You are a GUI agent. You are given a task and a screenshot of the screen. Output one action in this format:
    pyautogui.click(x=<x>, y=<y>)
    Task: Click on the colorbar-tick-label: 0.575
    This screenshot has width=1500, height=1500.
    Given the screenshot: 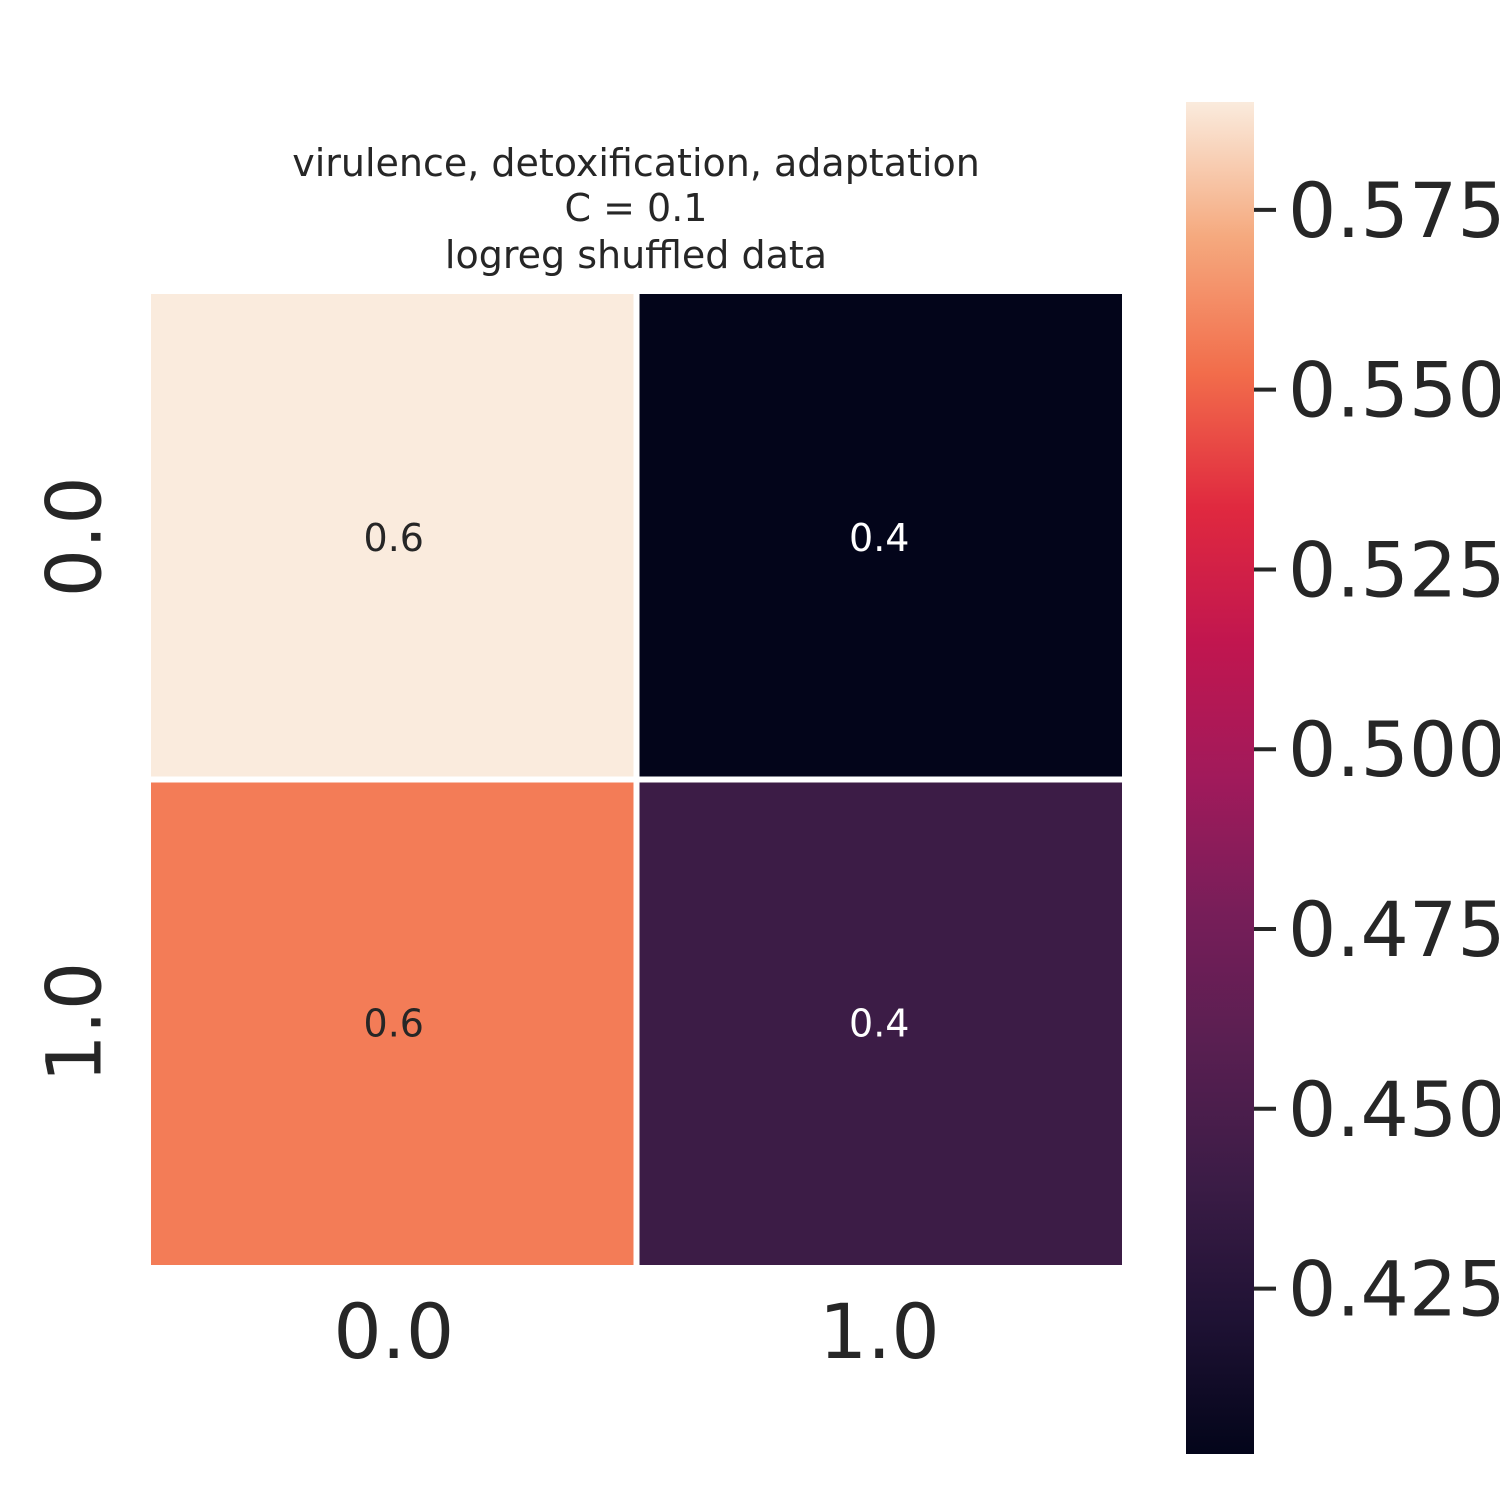 What is the action you would take?
    pyautogui.click(x=1394, y=210)
    